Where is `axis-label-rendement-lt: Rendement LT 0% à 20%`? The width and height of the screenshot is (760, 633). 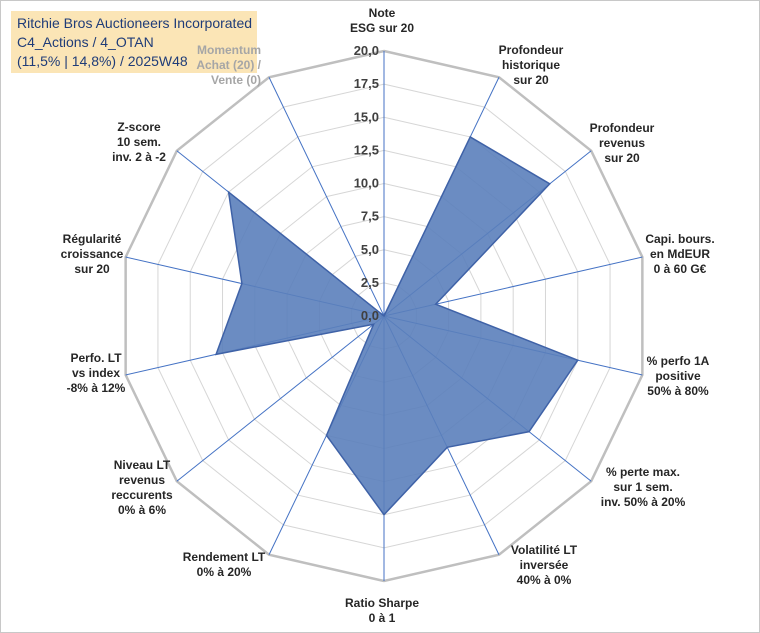 axis-label-rendement-lt: Rendement LT 0% à 20% is located at coordinates (224, 564).